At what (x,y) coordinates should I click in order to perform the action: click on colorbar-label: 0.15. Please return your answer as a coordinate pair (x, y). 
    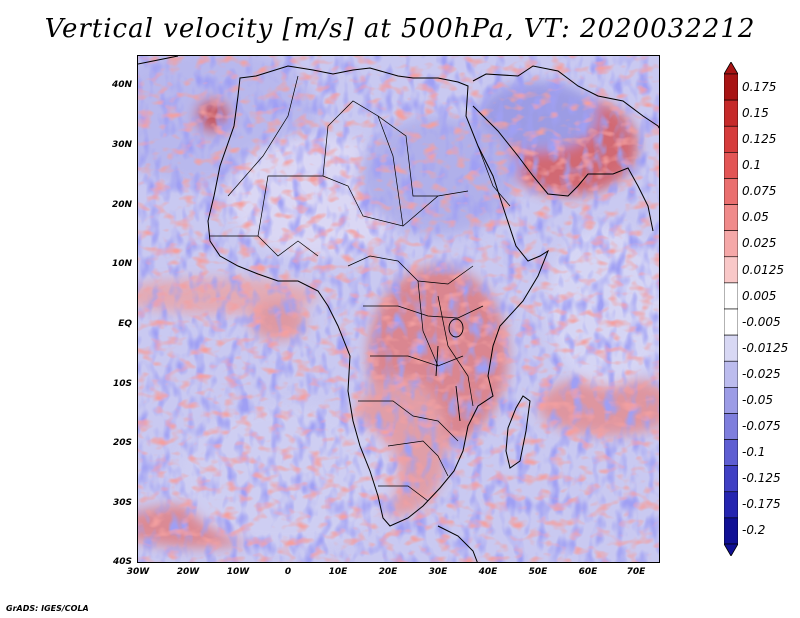
    Looking at the image, I should click on (755, 113).